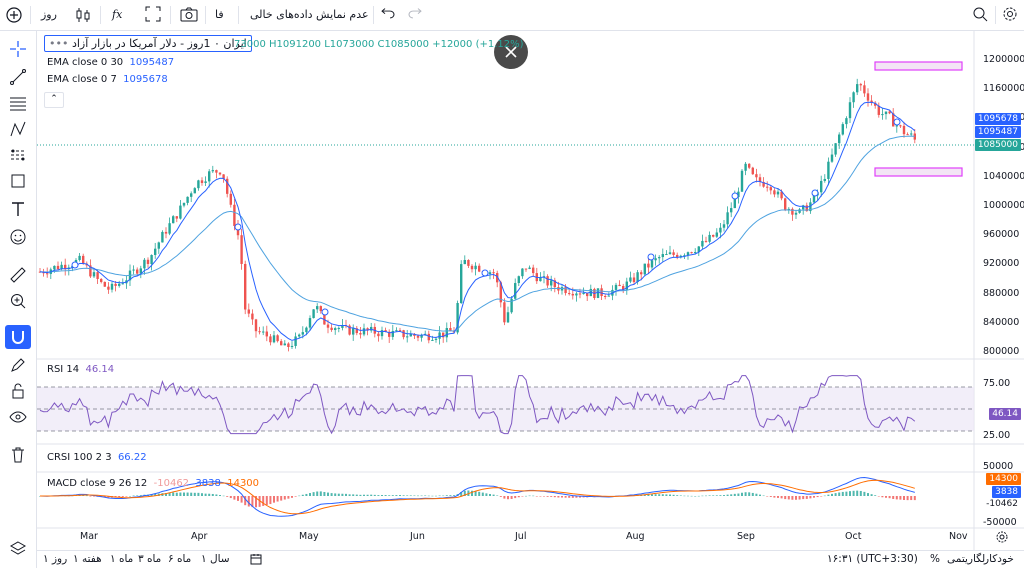 Image resolution: width=1024 pixels, height=569 pixels. What do you see at coordinates (107, 79) in the screenshot?
I see `ema7-legend: EMA close 0 7 1095678` at bounding box center [107, 79].